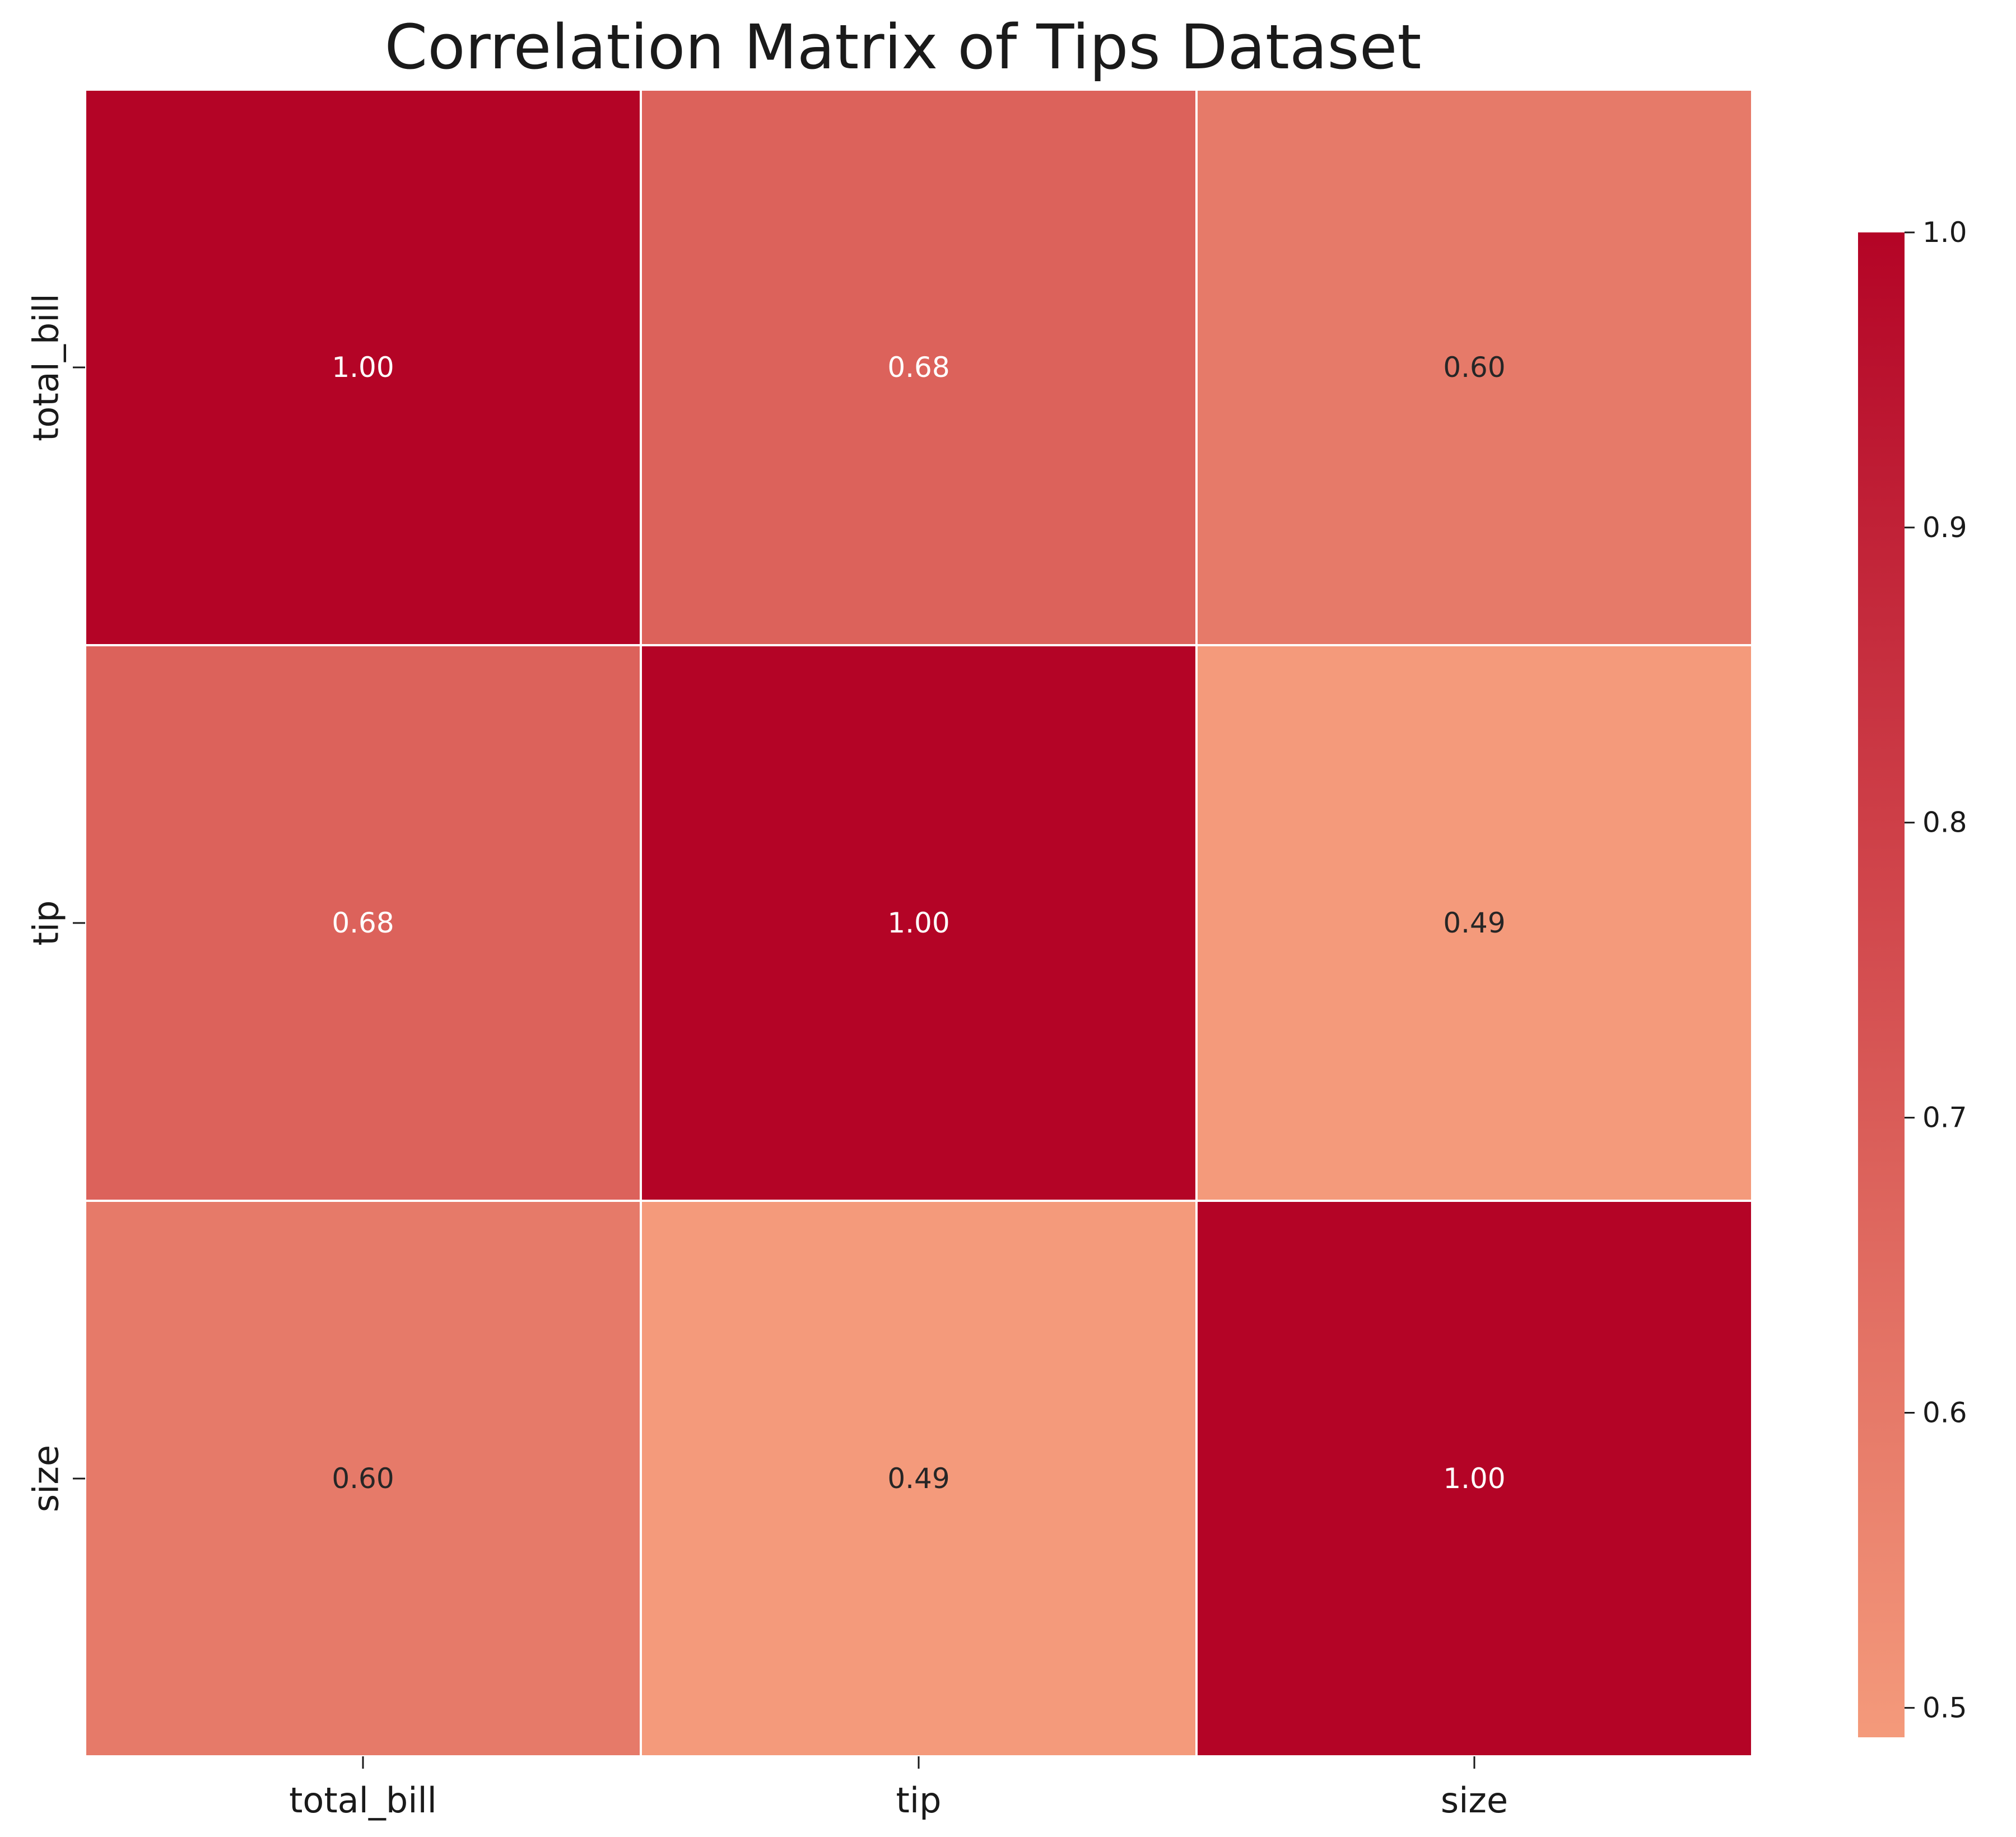 The image size is (2016, 1837). I want to click on cell-value-label-size-tip: 0.49, so click(918, 1479).